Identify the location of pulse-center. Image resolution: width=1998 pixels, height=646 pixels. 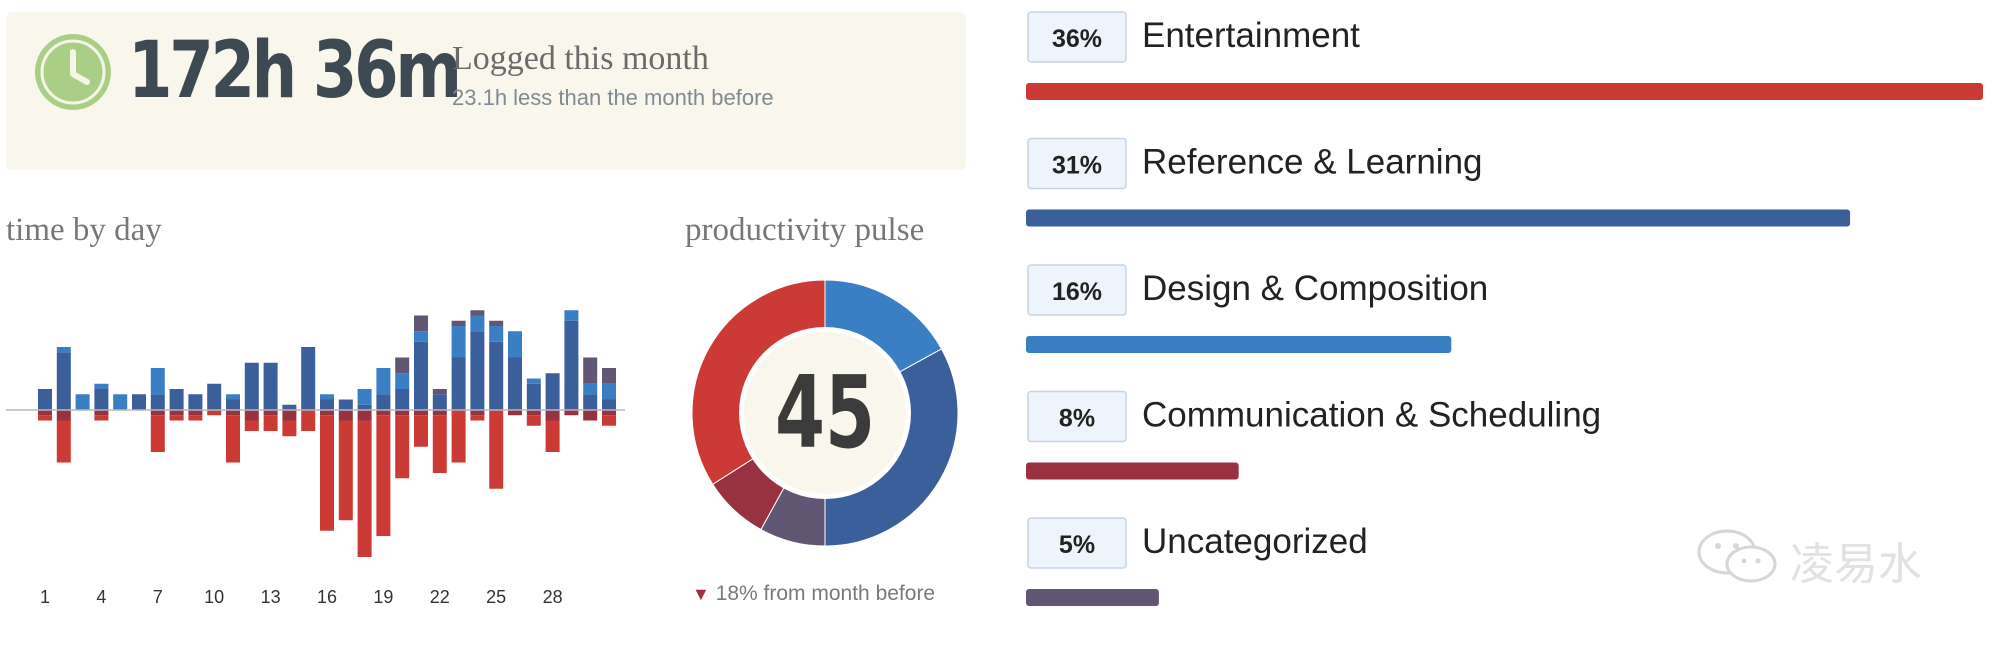
(825, 413).